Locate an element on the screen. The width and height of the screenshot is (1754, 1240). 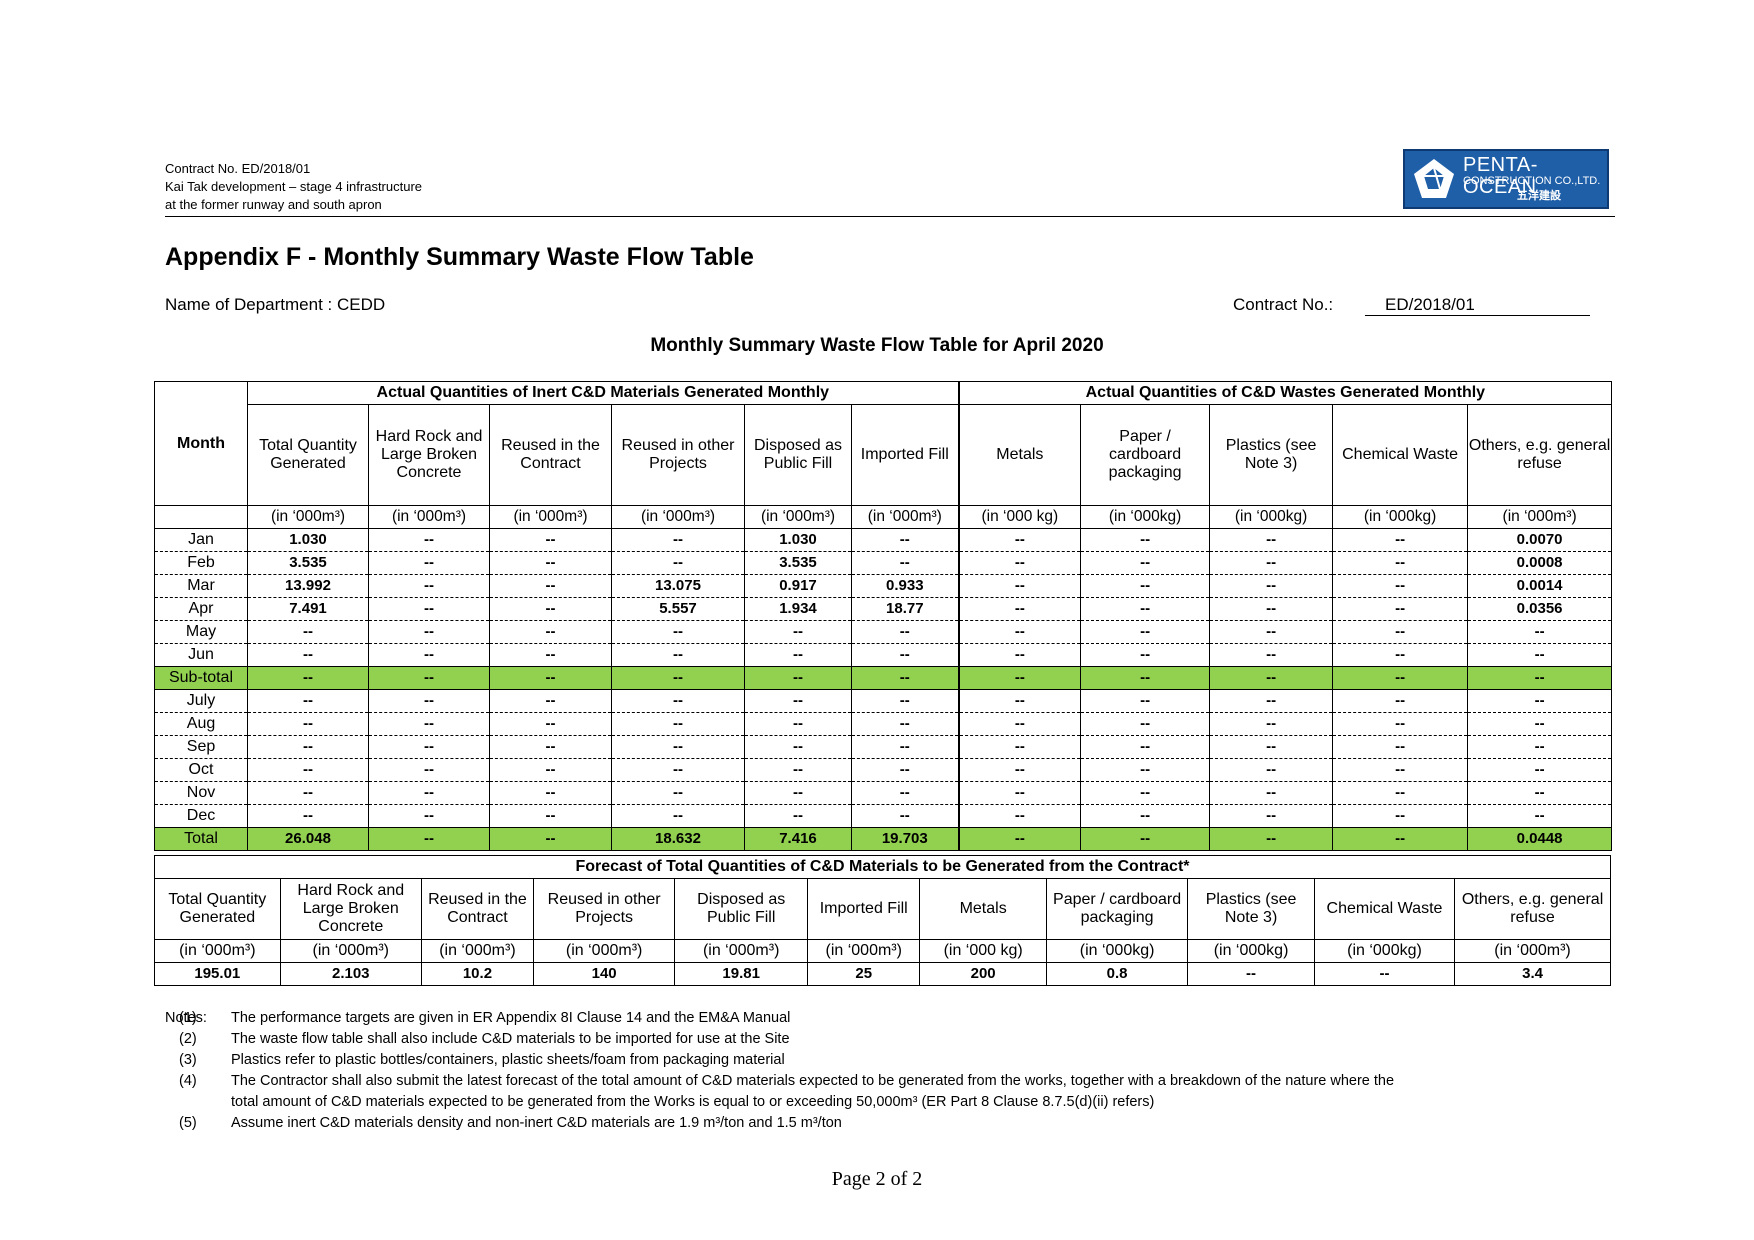
forecast-column-header: Metals is located at coordinates (983, 909).